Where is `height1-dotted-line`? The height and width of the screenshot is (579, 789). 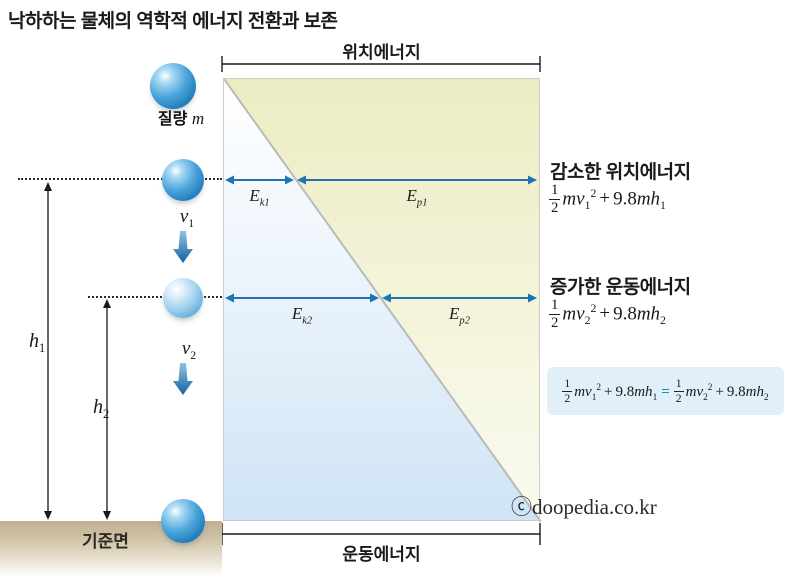 height1-dotted-line is located at coordinates (120, 179).